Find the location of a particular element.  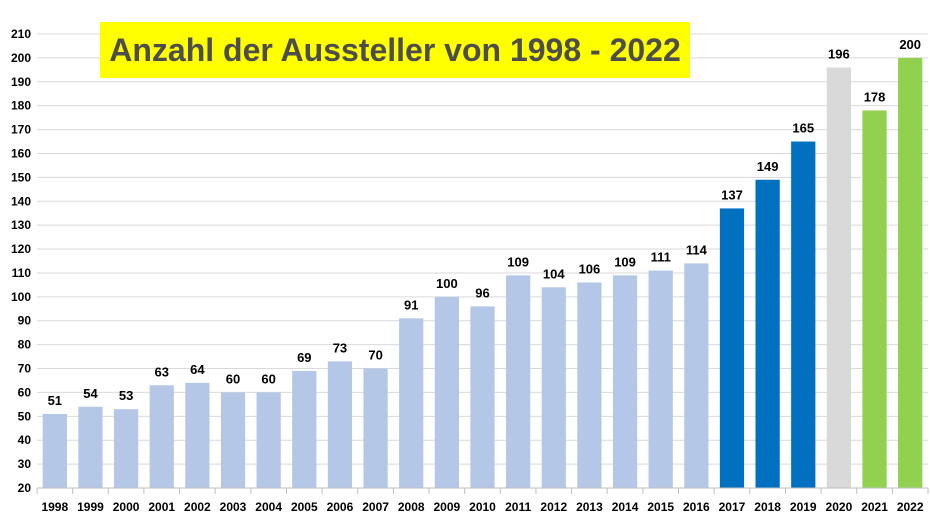

bar-2021 is located at coordinates (874, 299).